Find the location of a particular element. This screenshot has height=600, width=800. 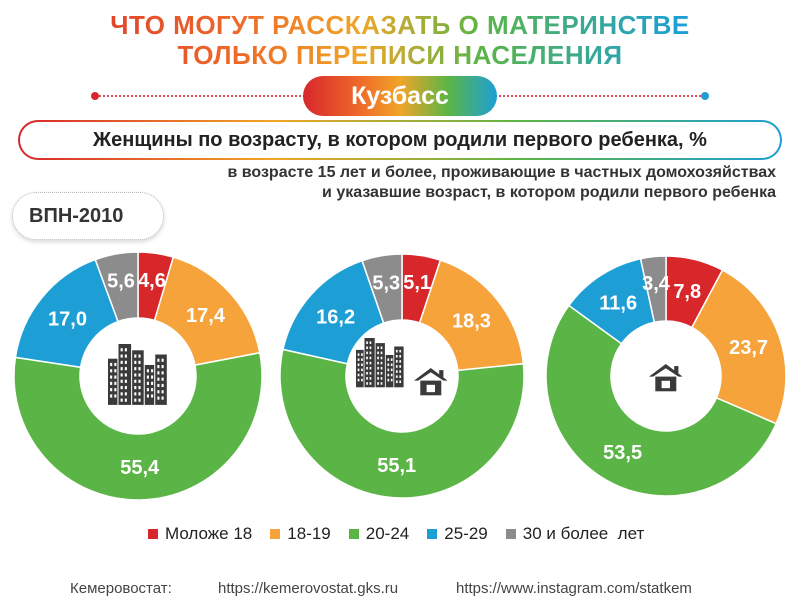

slice-label-30-plus: 5,6 is located at coordinates (121, 281).